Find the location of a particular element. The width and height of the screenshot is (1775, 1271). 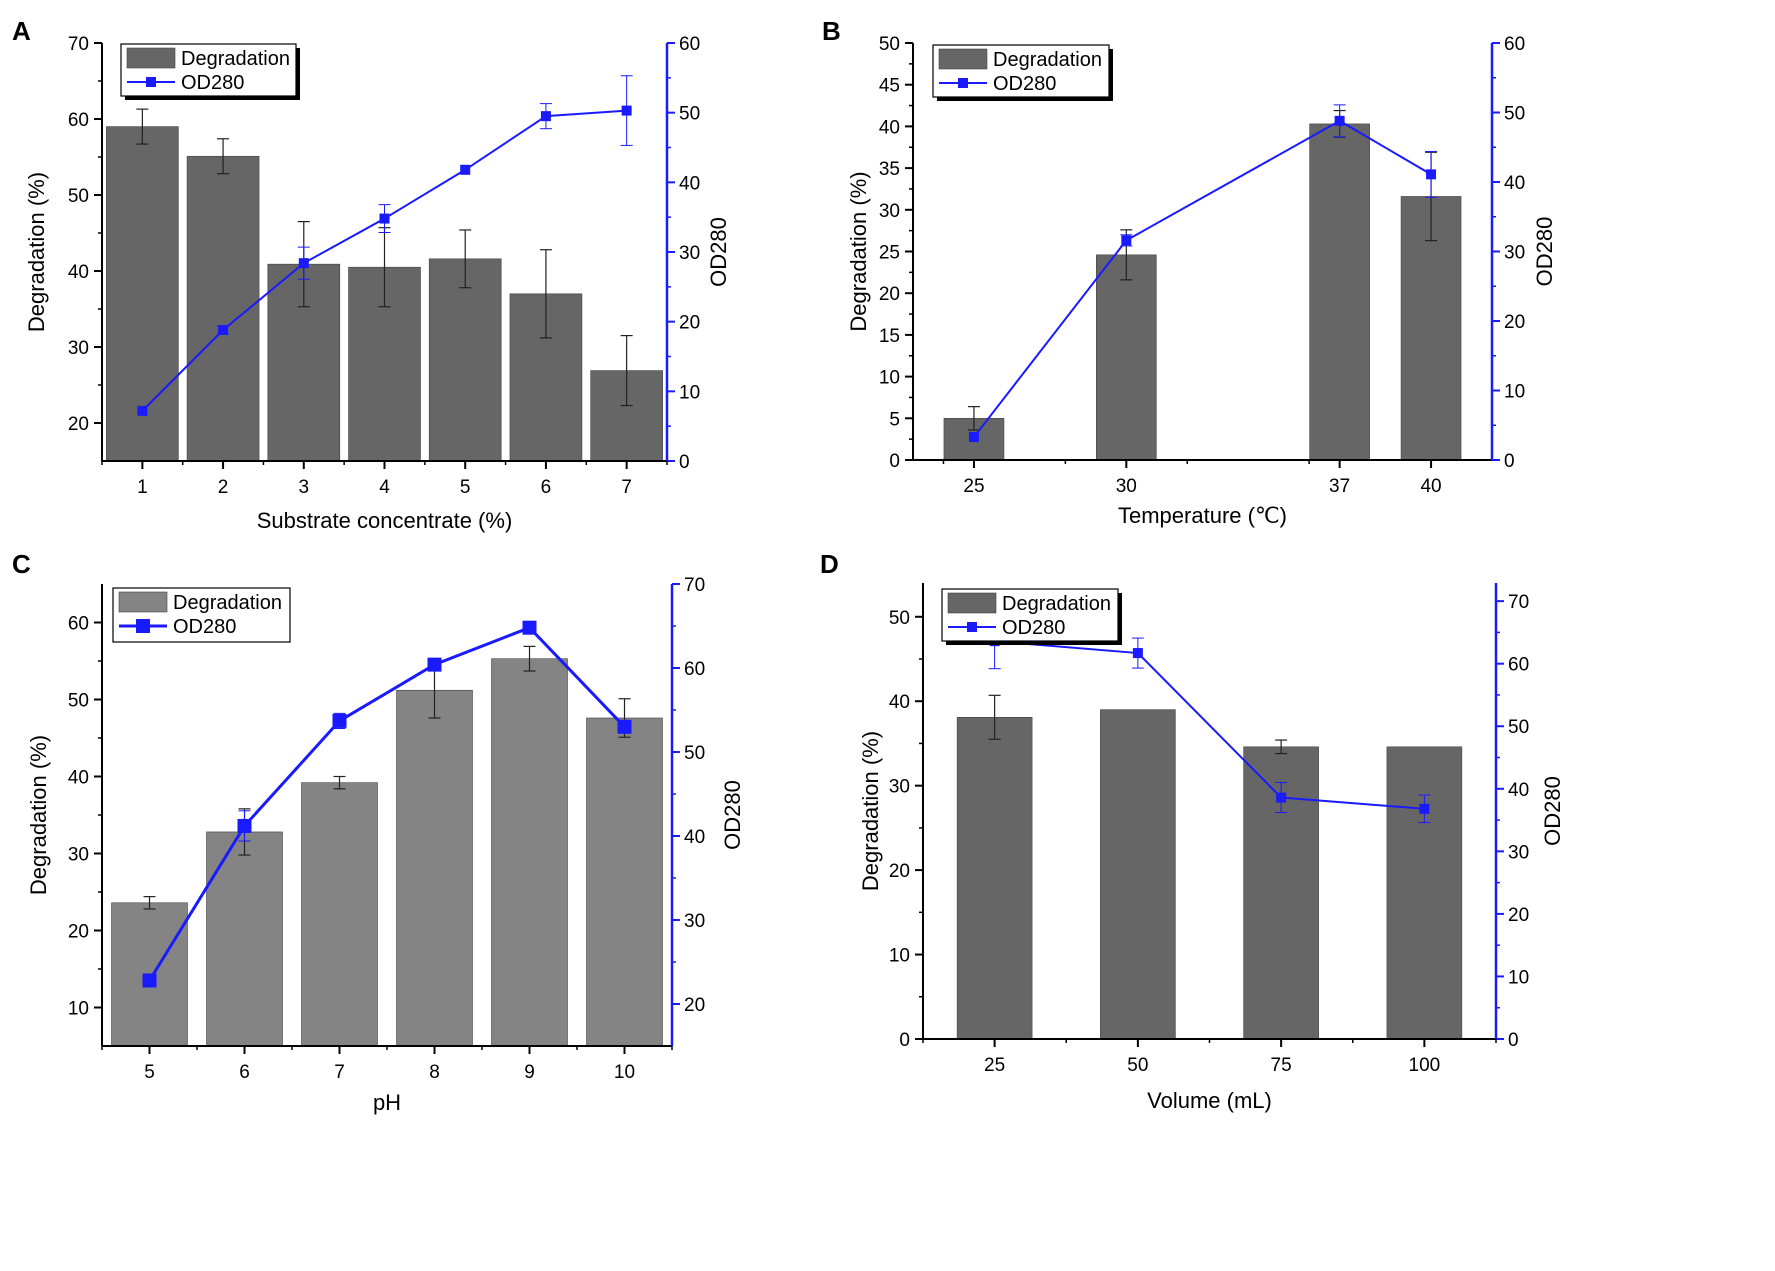

x-axis-label: Substrate concentrate (%) is located at coordinates (385, 520).